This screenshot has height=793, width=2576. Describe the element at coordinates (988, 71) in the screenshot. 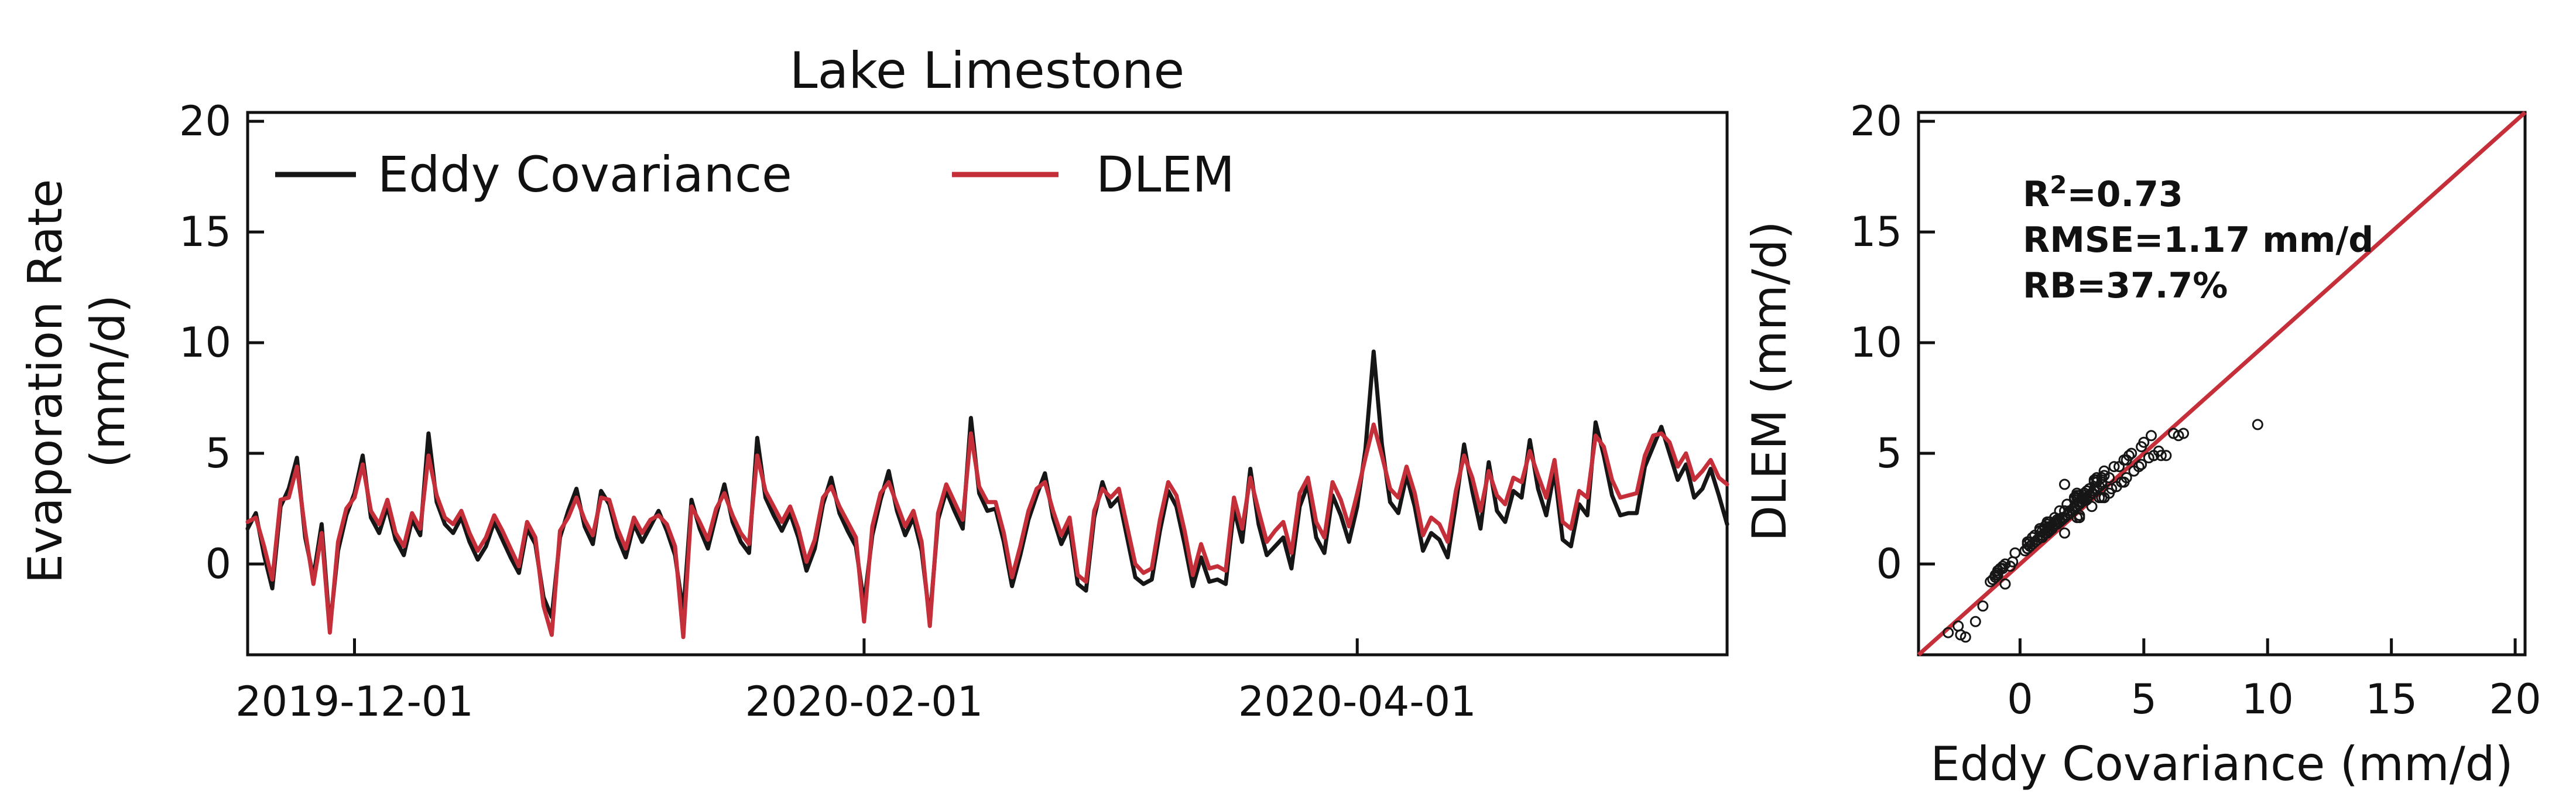

I see `chart-title: Lake Limestone` at that location.